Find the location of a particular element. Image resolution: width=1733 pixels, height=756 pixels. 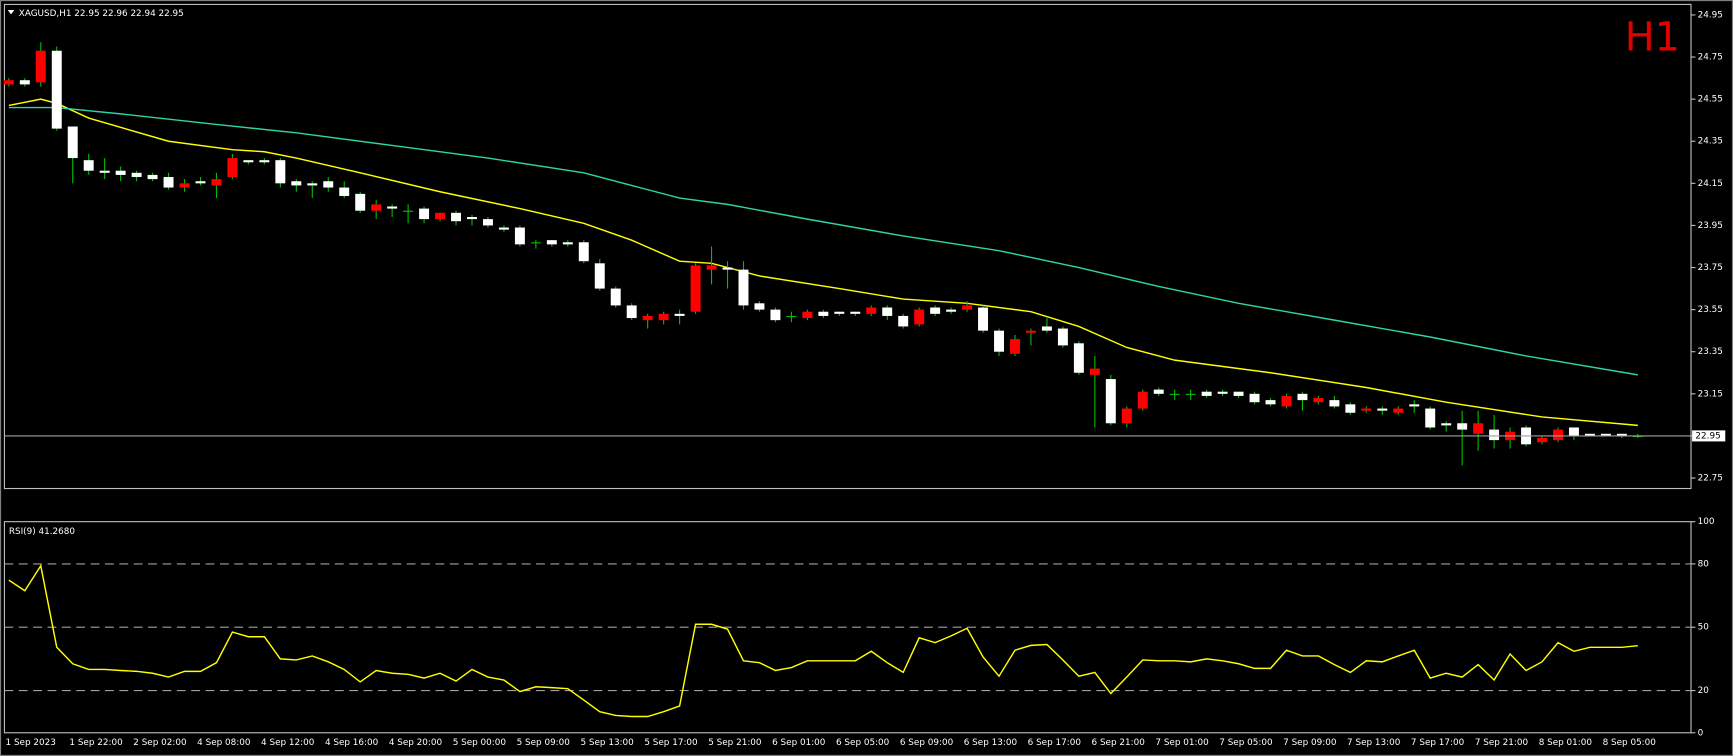

x-tick-label: 1 Sep 2023 is located at coordinates (31, 743).